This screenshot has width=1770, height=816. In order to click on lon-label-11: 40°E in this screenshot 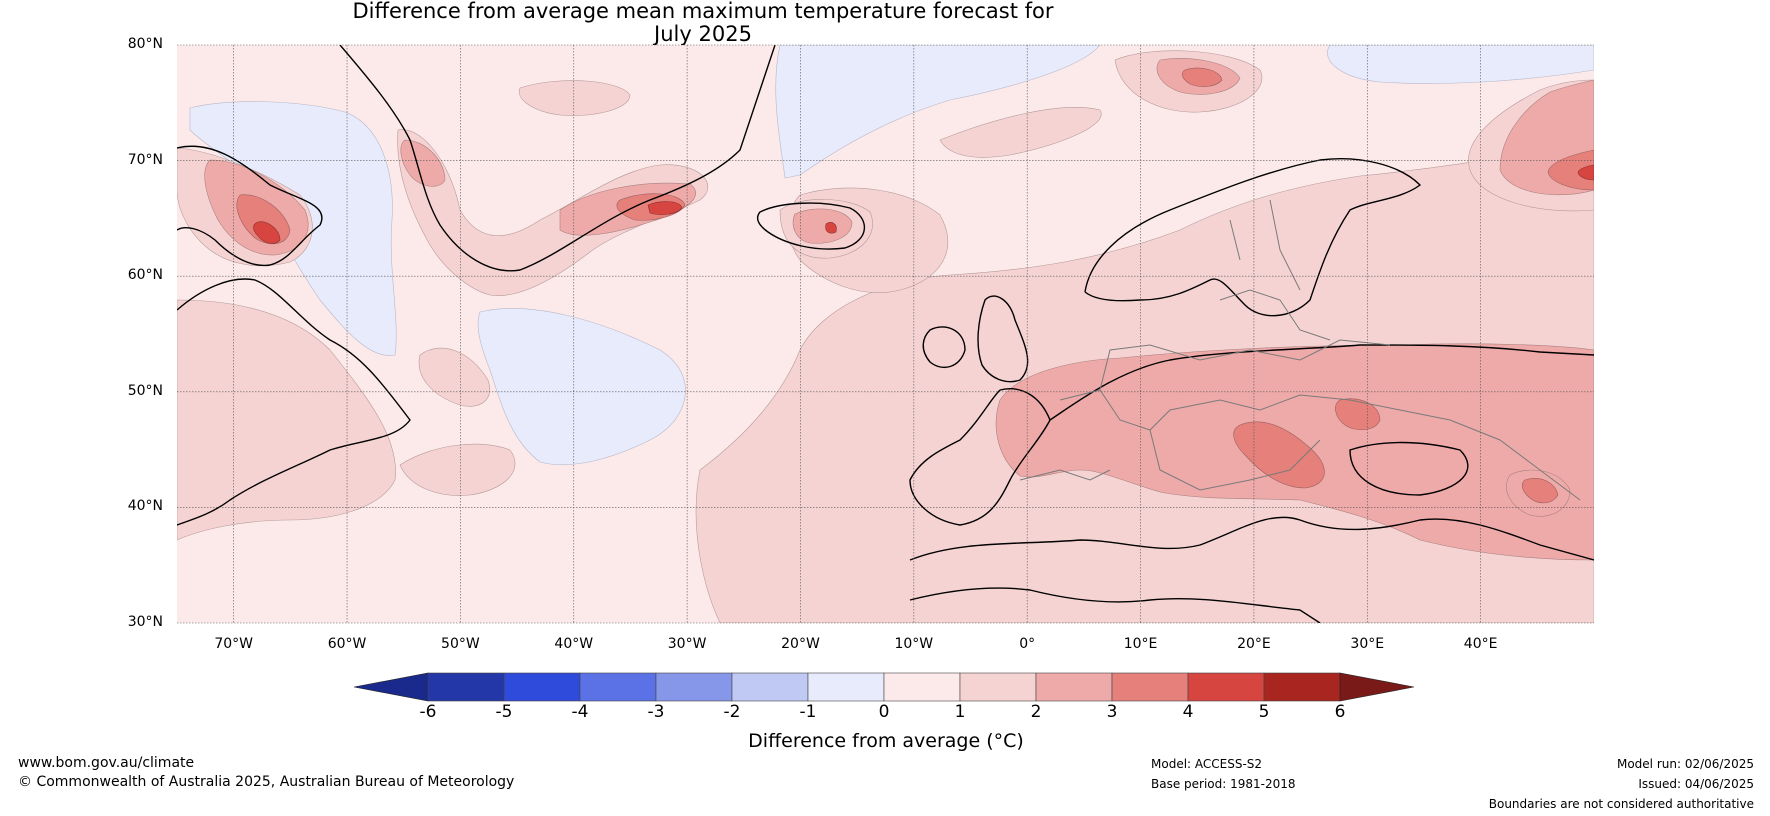, I will do `click(1480, 644)`.